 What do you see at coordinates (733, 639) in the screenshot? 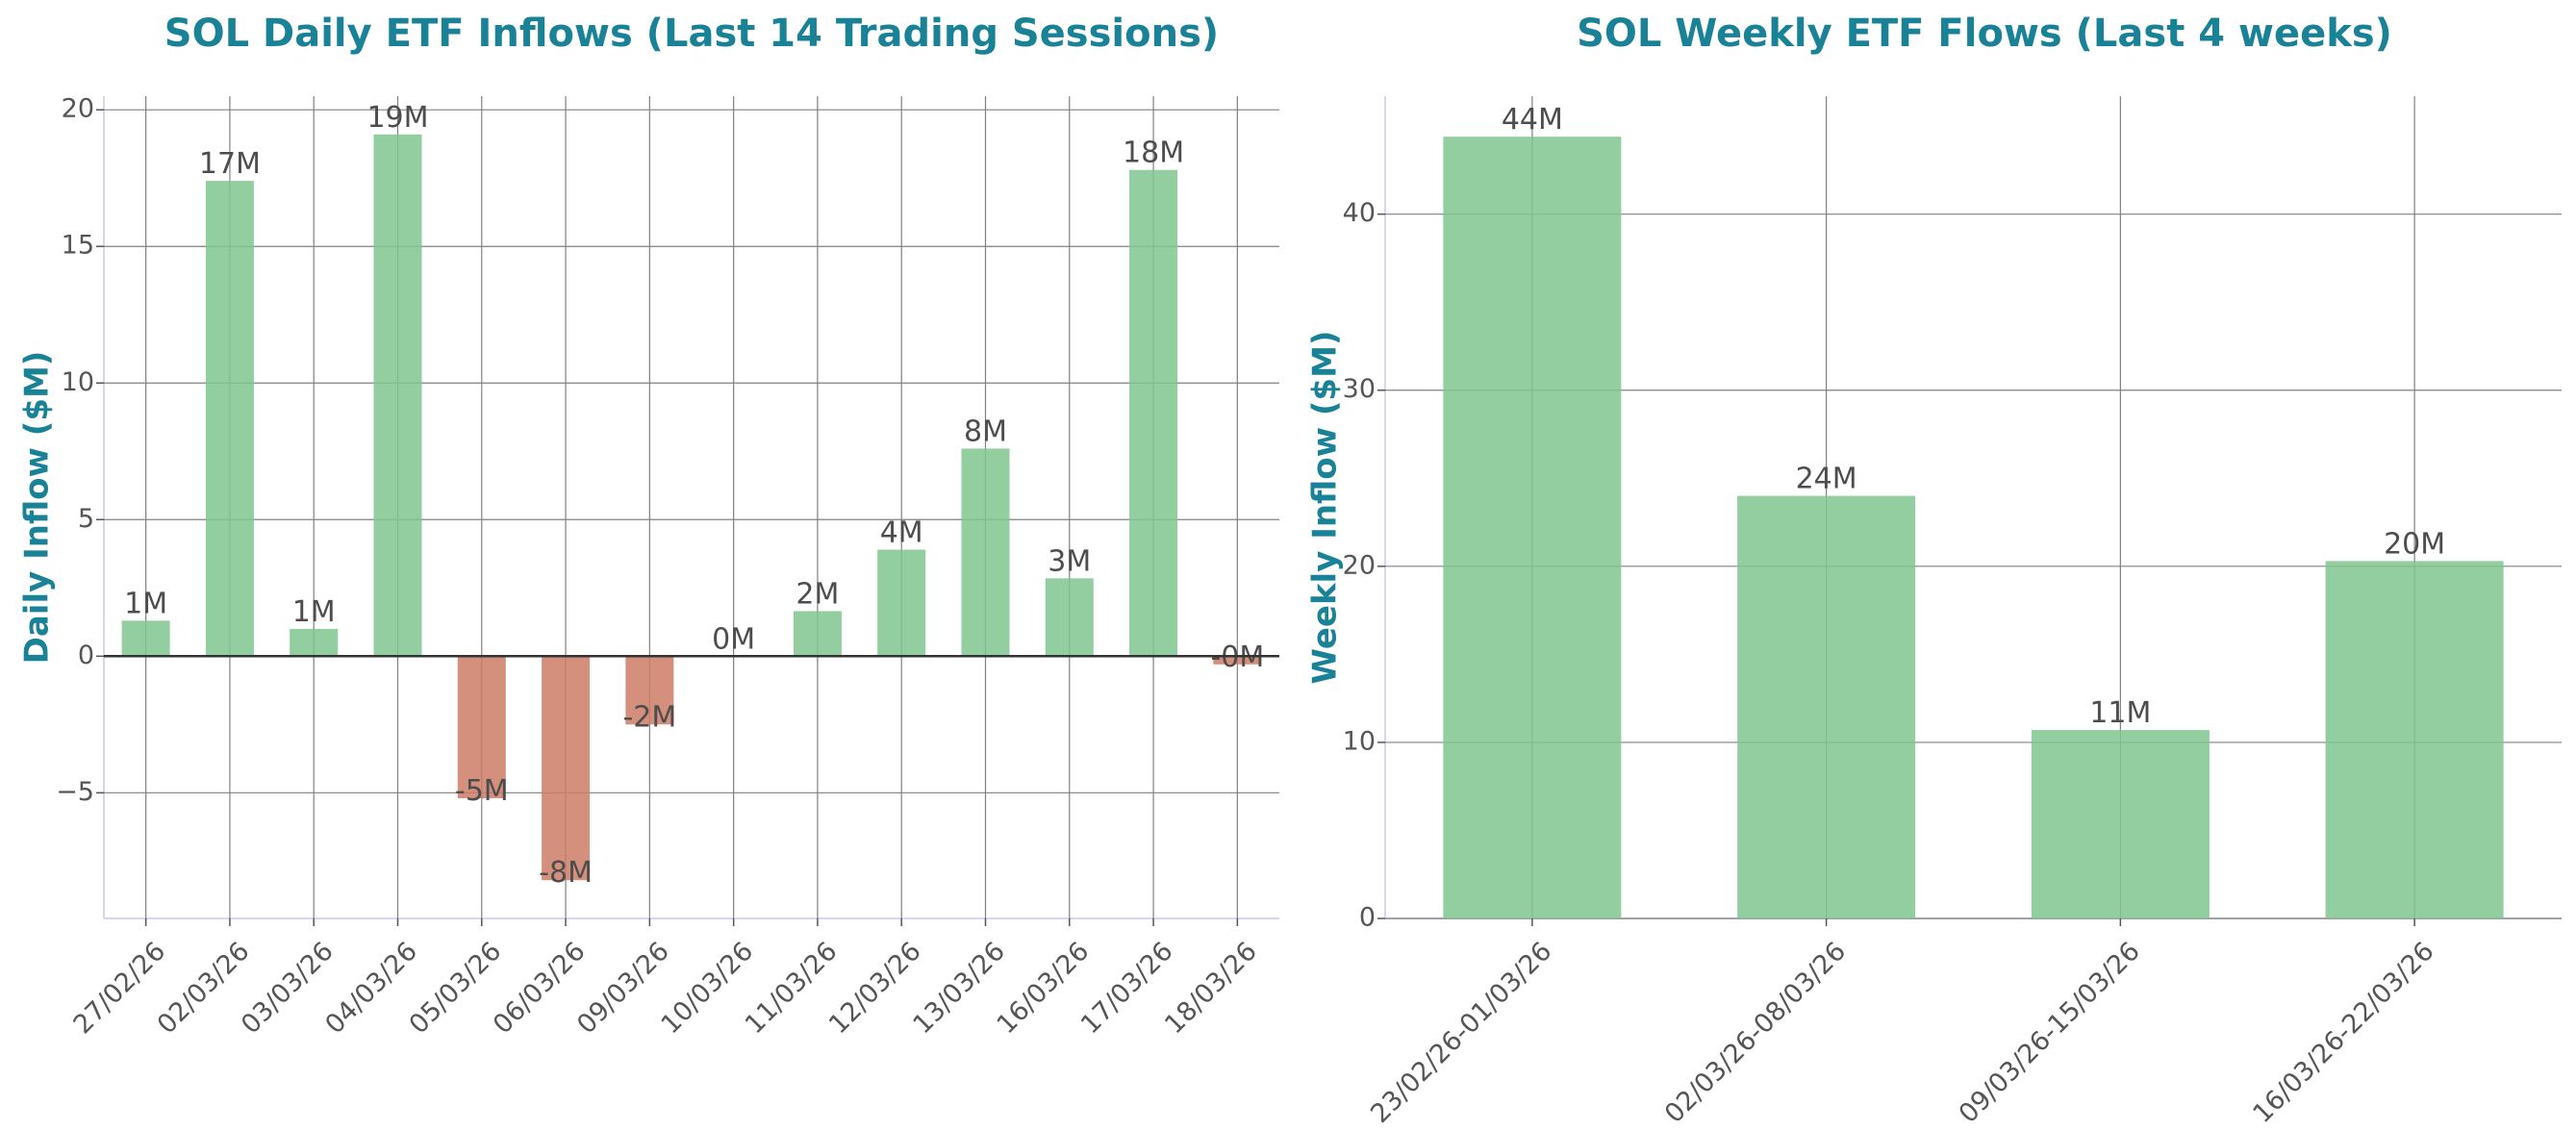
I see `bar-data-label: 0M` at bounding box center [733, 639].